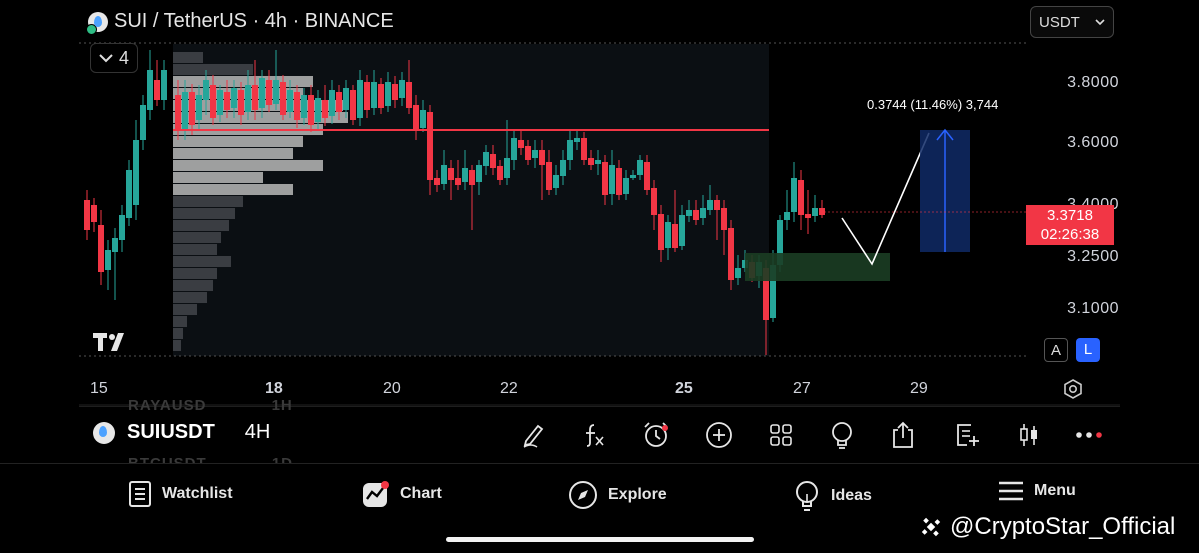 Image resolution: width=1199 pixels, height=553 pixels. I want to click on tab-explore: Explore, so click(617, 495).